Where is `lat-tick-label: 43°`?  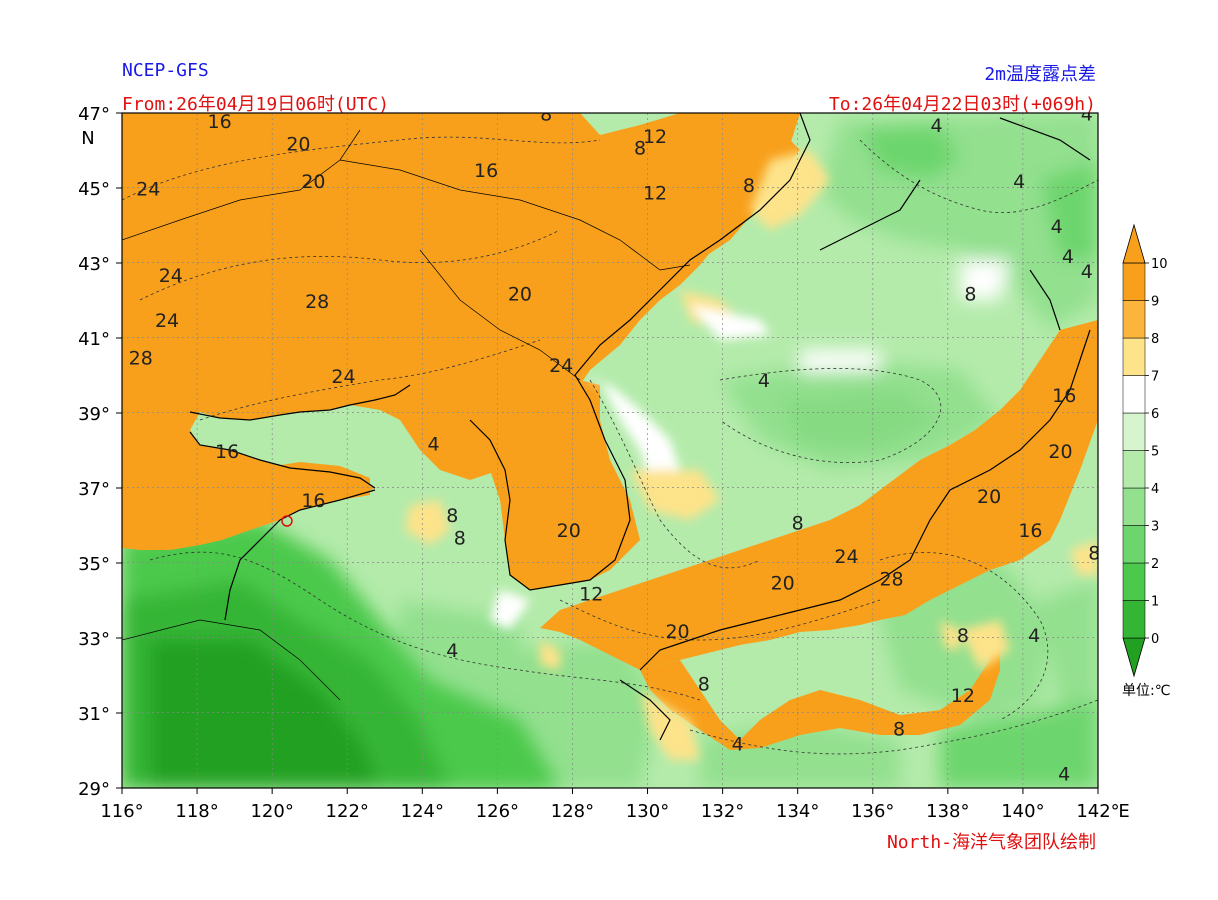 lat-tick-label: 43° is located at coordinates (94, 264).